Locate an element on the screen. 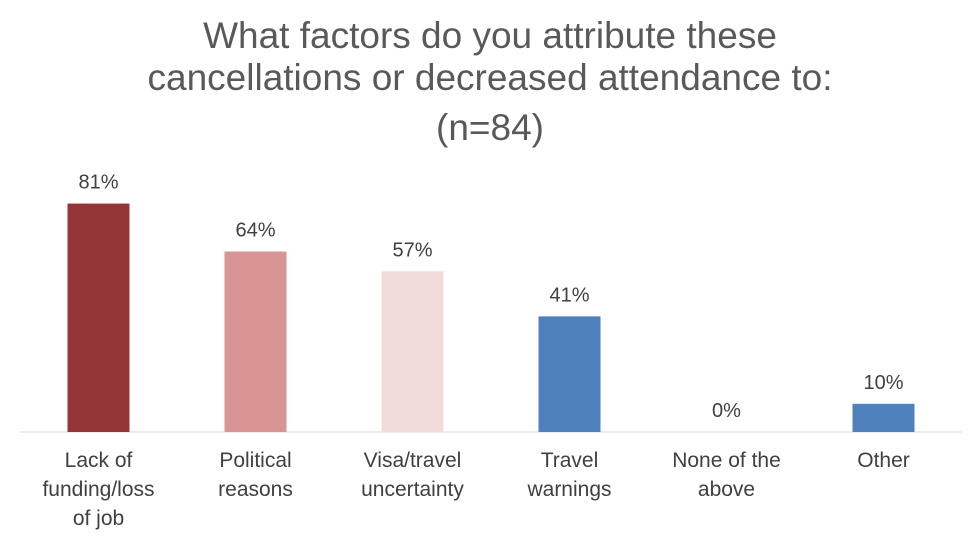 This screenshot has height=542, width=980. value-label-3: 41% is located at coordinates (569, 295).